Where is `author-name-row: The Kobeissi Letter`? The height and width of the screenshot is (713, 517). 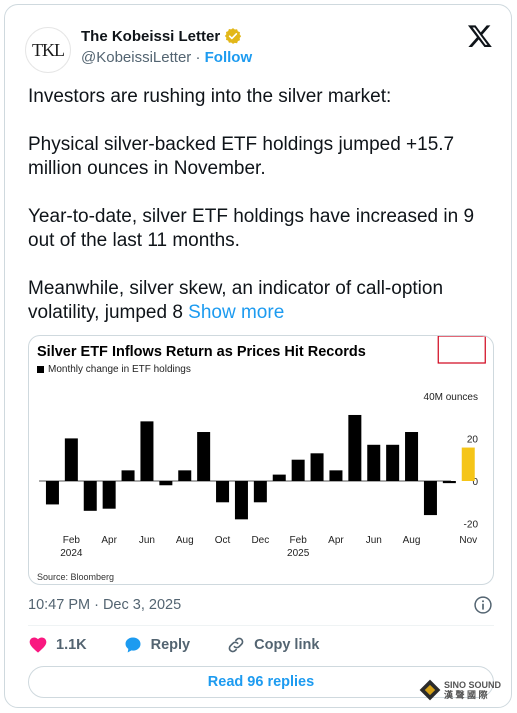 author-name-row: The Kobeissi Letter is located at coordinates (161, 36).